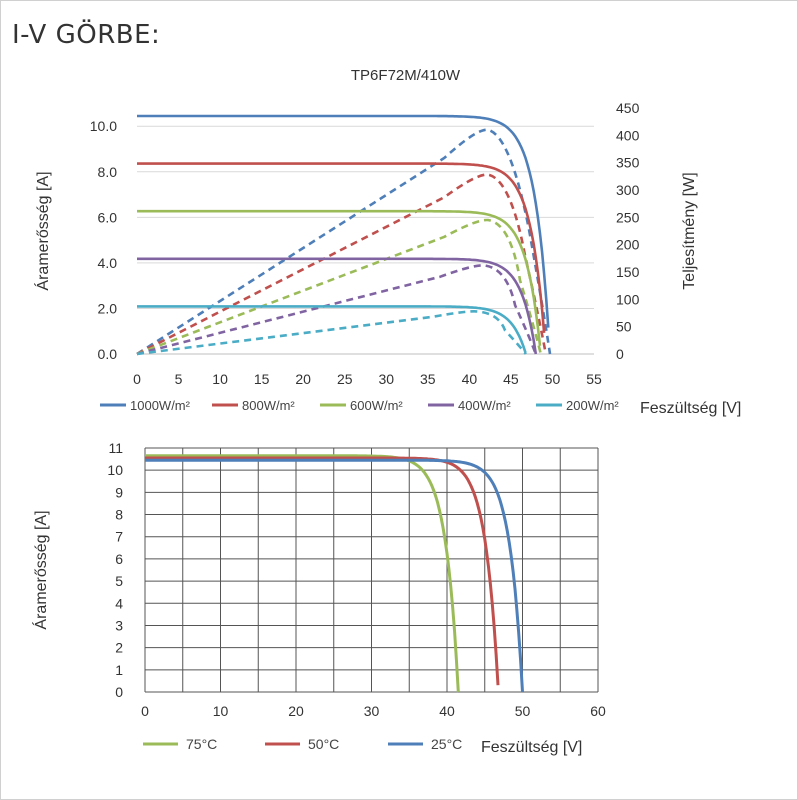 The width and height of the screenshot is (798, 800). Describe the element at coordinates (628, 135) in the screenshot. I see `y2-tick-label: 400` at that location.